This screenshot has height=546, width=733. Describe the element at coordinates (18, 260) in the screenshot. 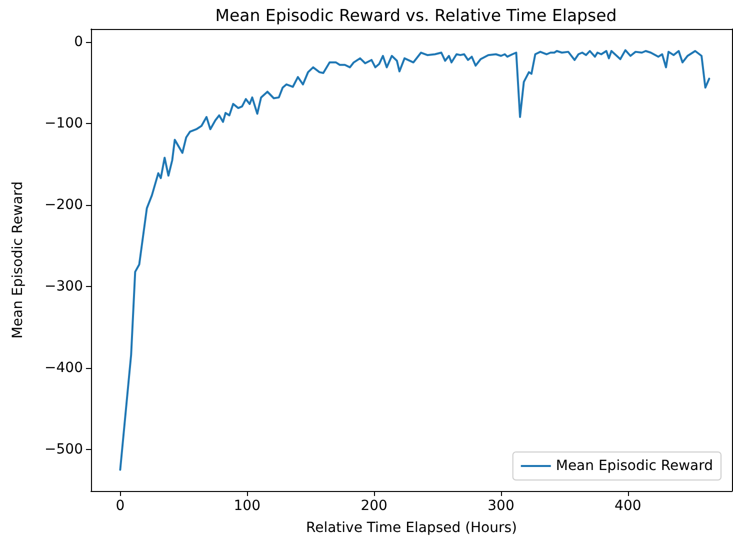

I see `y-axis-title: Mean Episodic Reward` at that location.